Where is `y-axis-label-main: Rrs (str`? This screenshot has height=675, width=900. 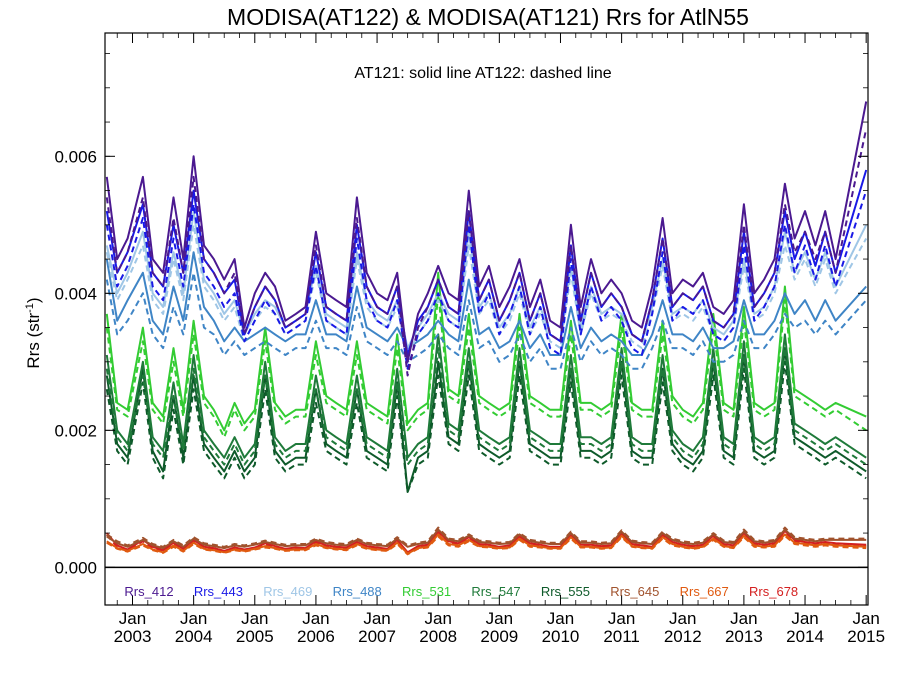 y-axis-label-main: Rrs (str is located at coordinates (33, 341).